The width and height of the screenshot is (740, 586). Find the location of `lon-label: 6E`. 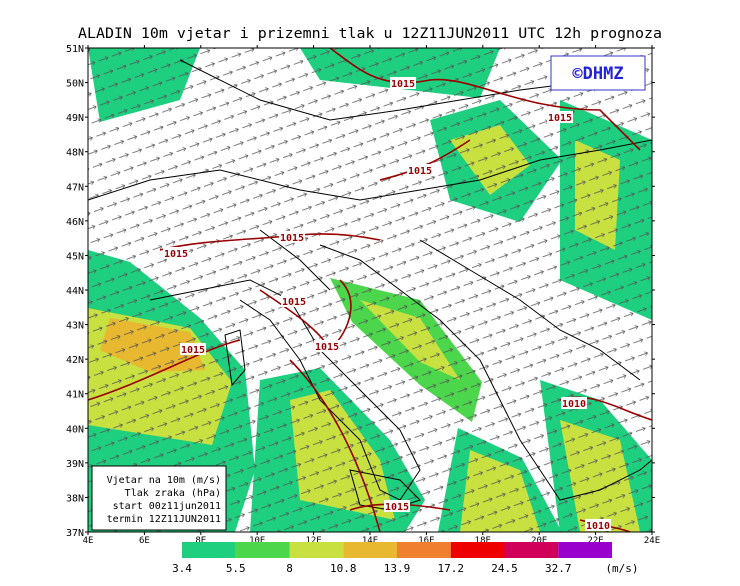

lon-label: 6E is located at coordinates (144, 541).